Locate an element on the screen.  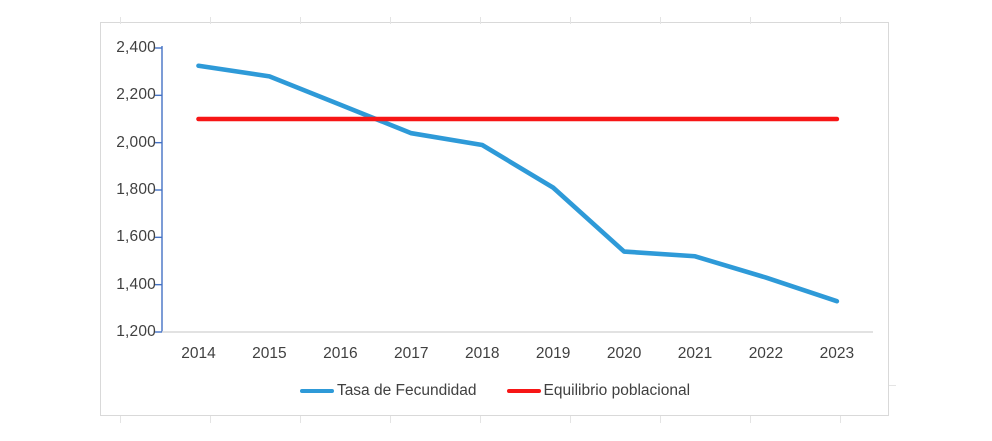
x-tick-label: 2017 is located at coordinates (411, 353).